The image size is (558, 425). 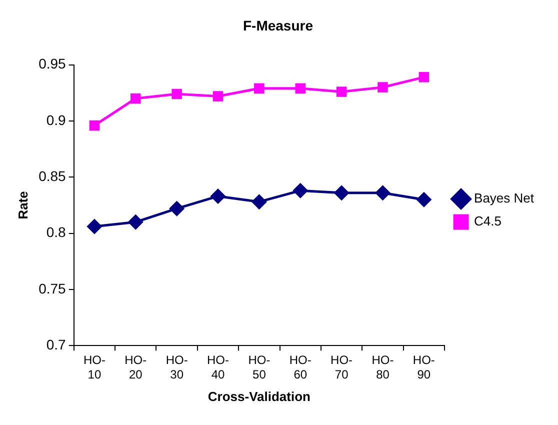 I want to click on x-tick-label: HO-60, so click(x=300, y=367).